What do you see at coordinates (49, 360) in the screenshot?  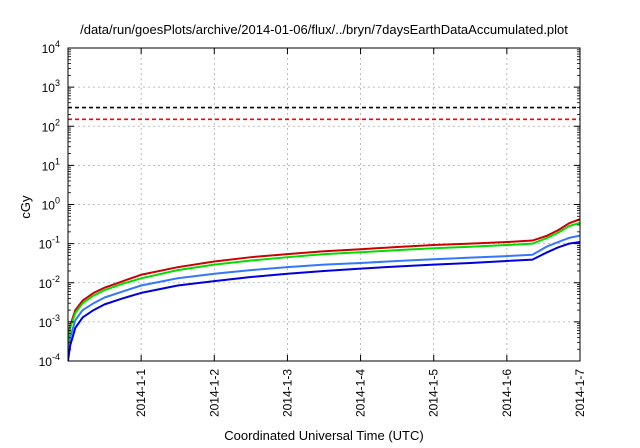 I see `y-tick-label: 10⁻⁴` at bounding box center [49, 360].